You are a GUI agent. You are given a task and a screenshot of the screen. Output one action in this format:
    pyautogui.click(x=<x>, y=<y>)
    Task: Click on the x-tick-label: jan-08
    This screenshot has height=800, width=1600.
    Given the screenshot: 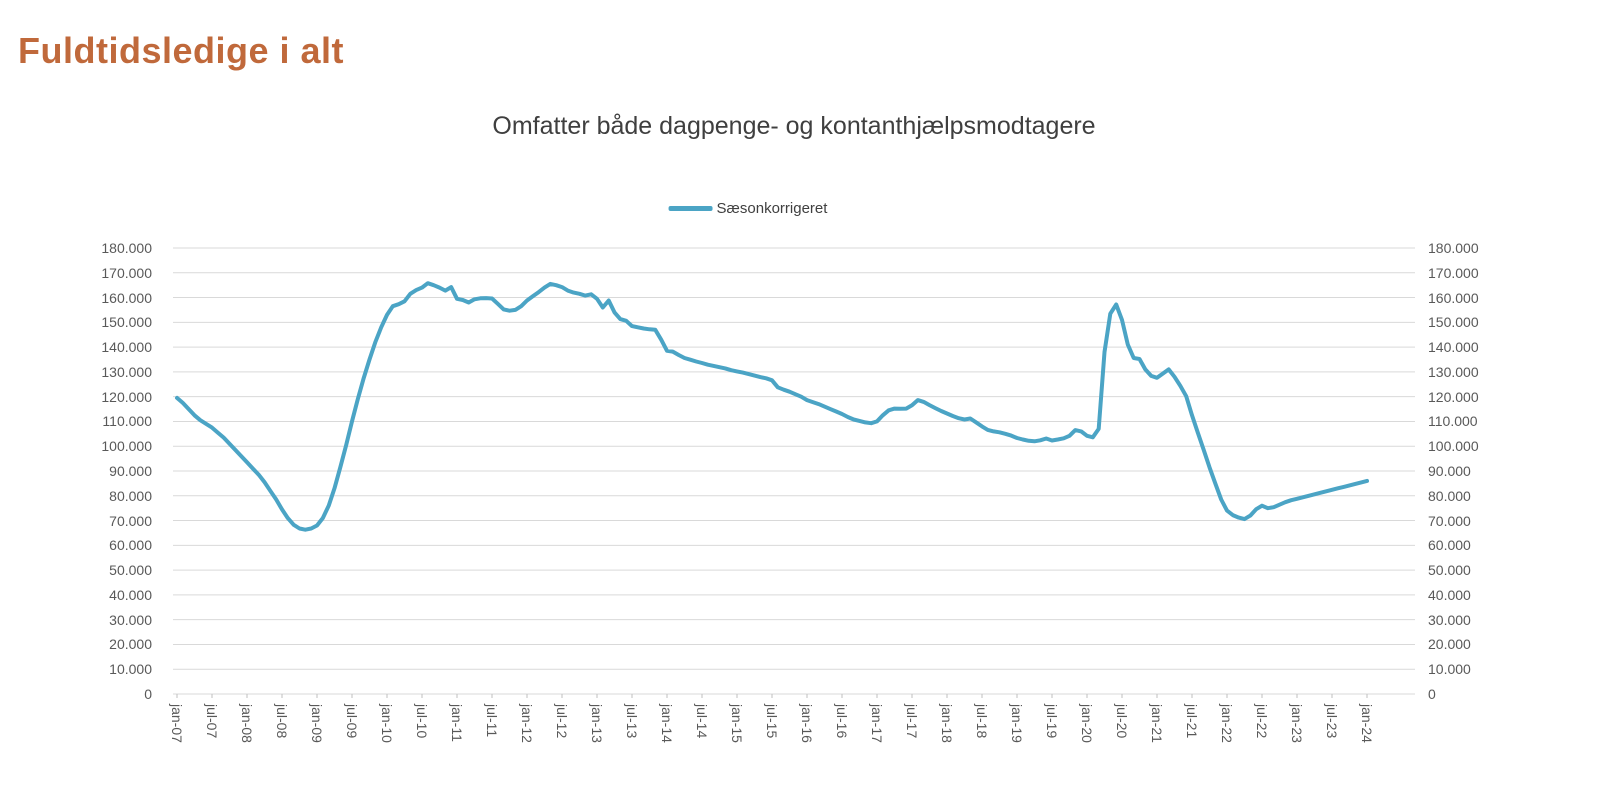 What is the action you would take?
    pyautogui.click(x=247, y=723)
    